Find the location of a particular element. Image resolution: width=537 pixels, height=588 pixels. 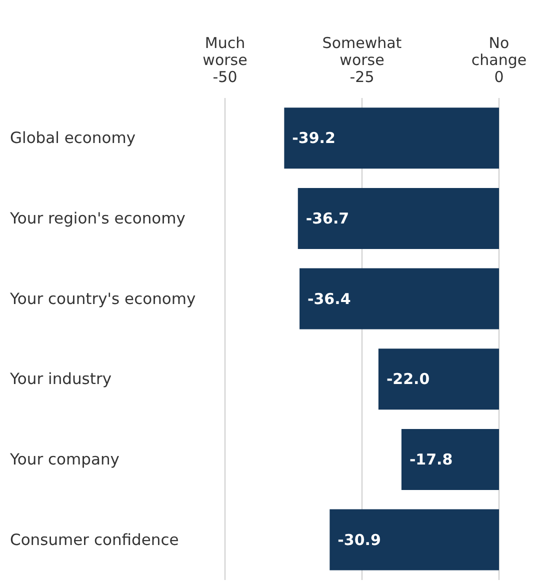

y-tick-label: Consumer confidence is located at coordinates (94, 539).